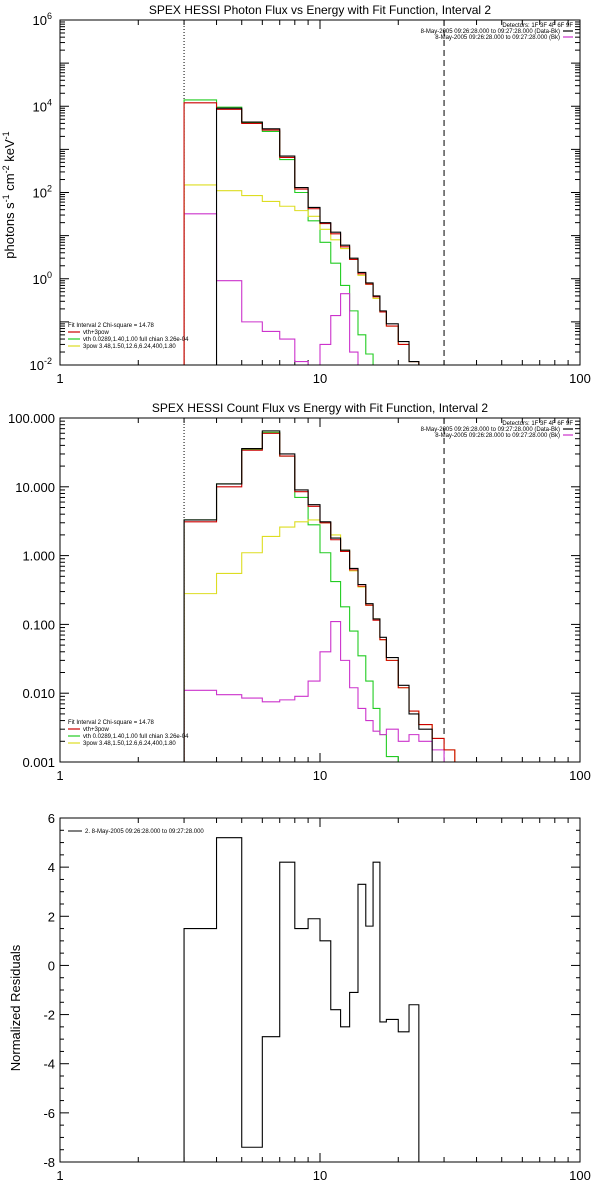 This screenshot has height=1200, width=600. I want to click on powerlaw-series, so click(324, 640).